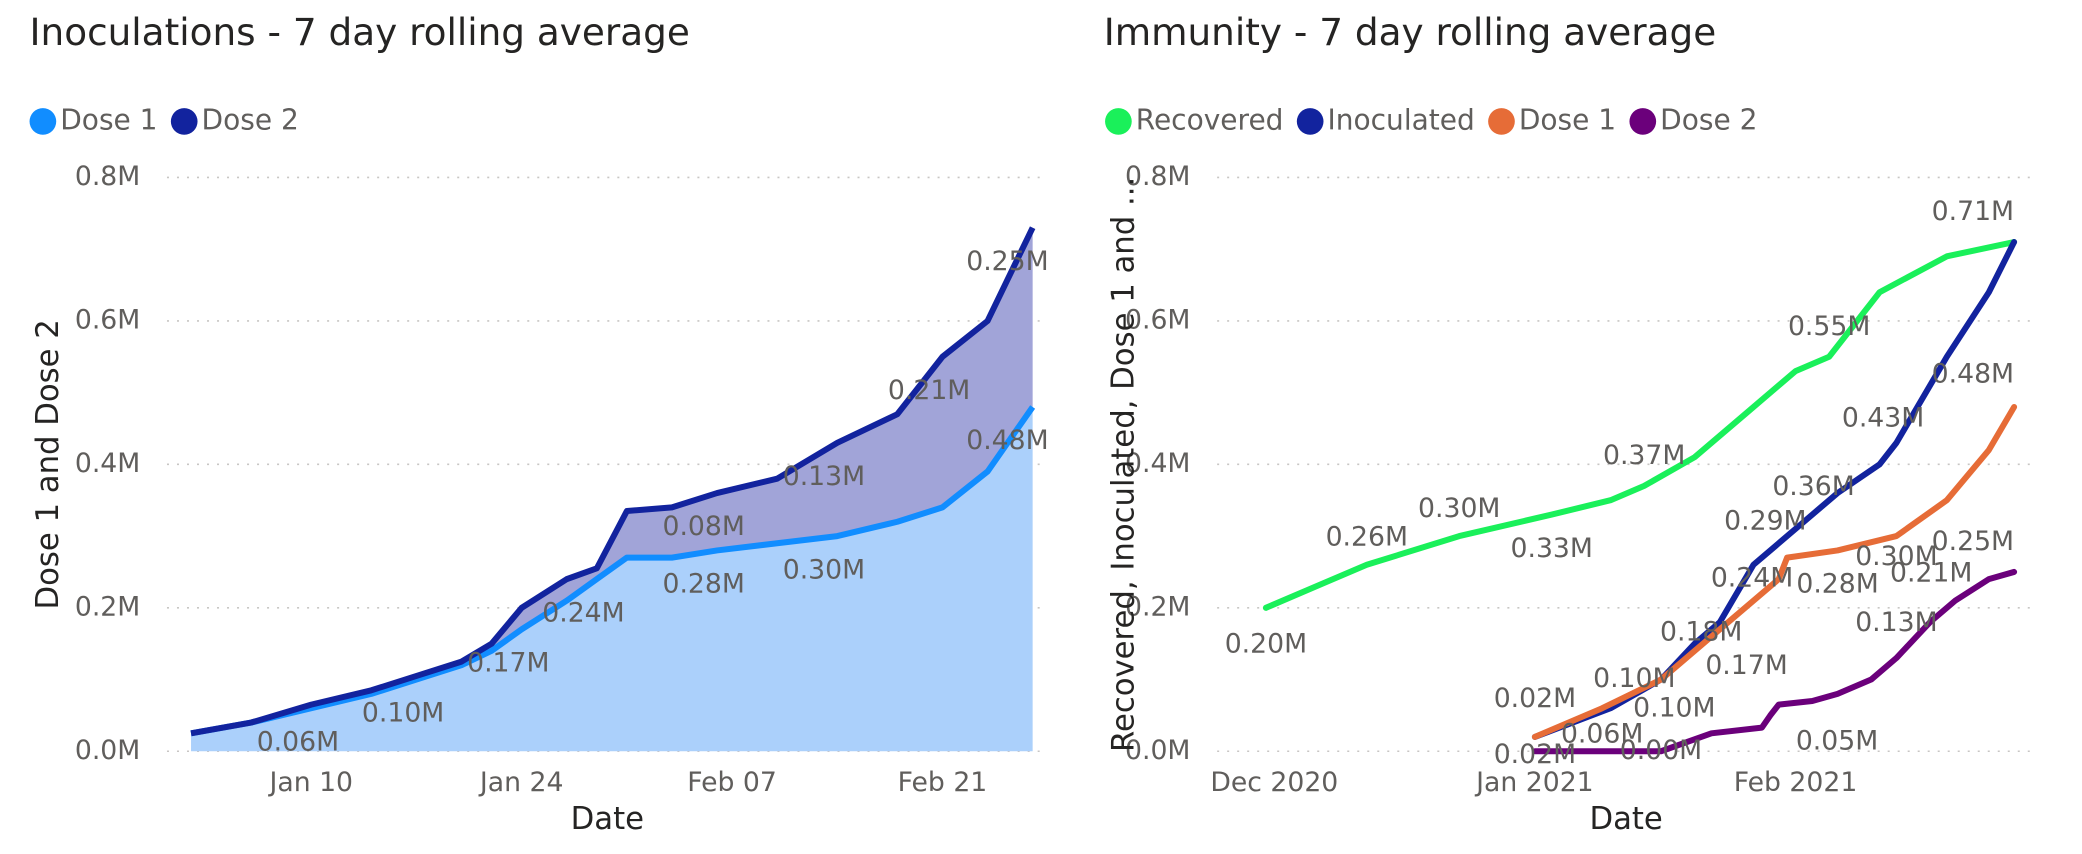 This screenshot has height=854, width=2082. What do you see at coordinates (1796, 782) in the screenshot?
I see `x-tick-label: Feb 2021` at bounding box center [1796, 782].